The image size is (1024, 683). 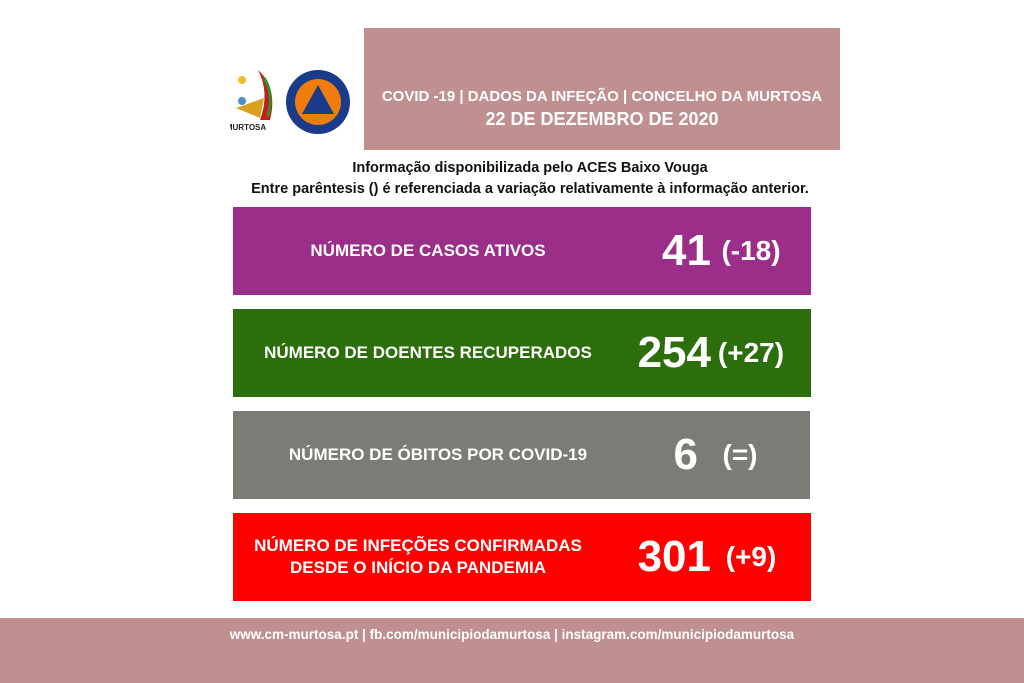 I want to click on card-value: 6, so click(x=685, y=454).